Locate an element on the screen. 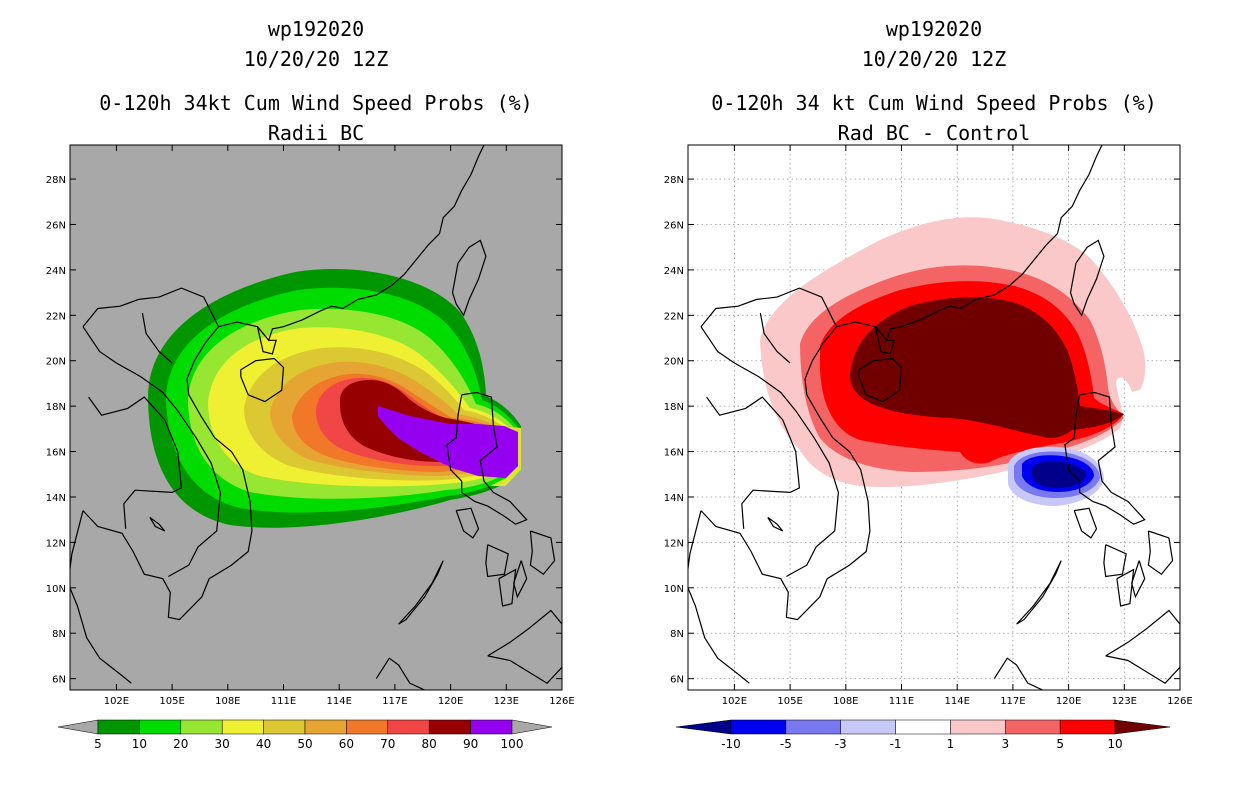  left-title-product: 0-120h 34kt Cum Wind Speed Probs (%) is located at coordinates (316, 103).